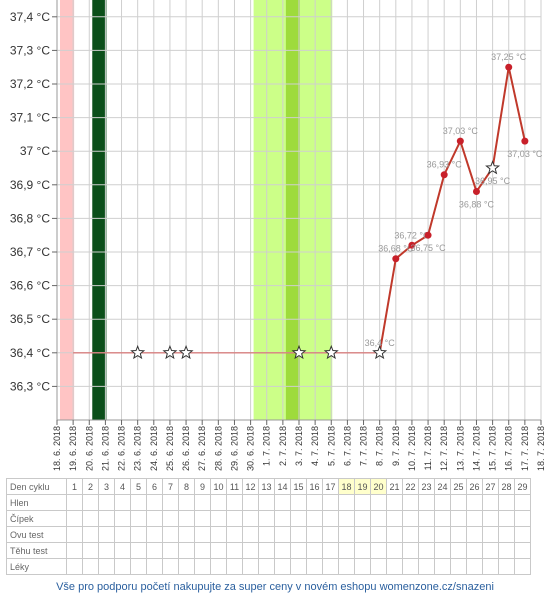 This screenshot has height=600, width=550. What do you see at coordinates (106, 486) in the screenshot?
I see `day-number-cell: 3` at bounding box center [106, 486].